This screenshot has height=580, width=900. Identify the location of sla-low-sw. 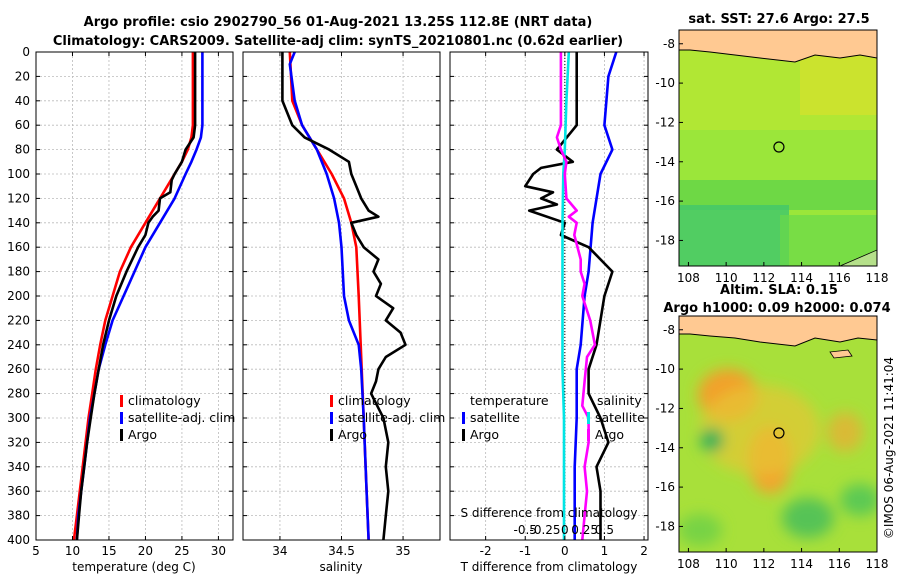
(700, 530).